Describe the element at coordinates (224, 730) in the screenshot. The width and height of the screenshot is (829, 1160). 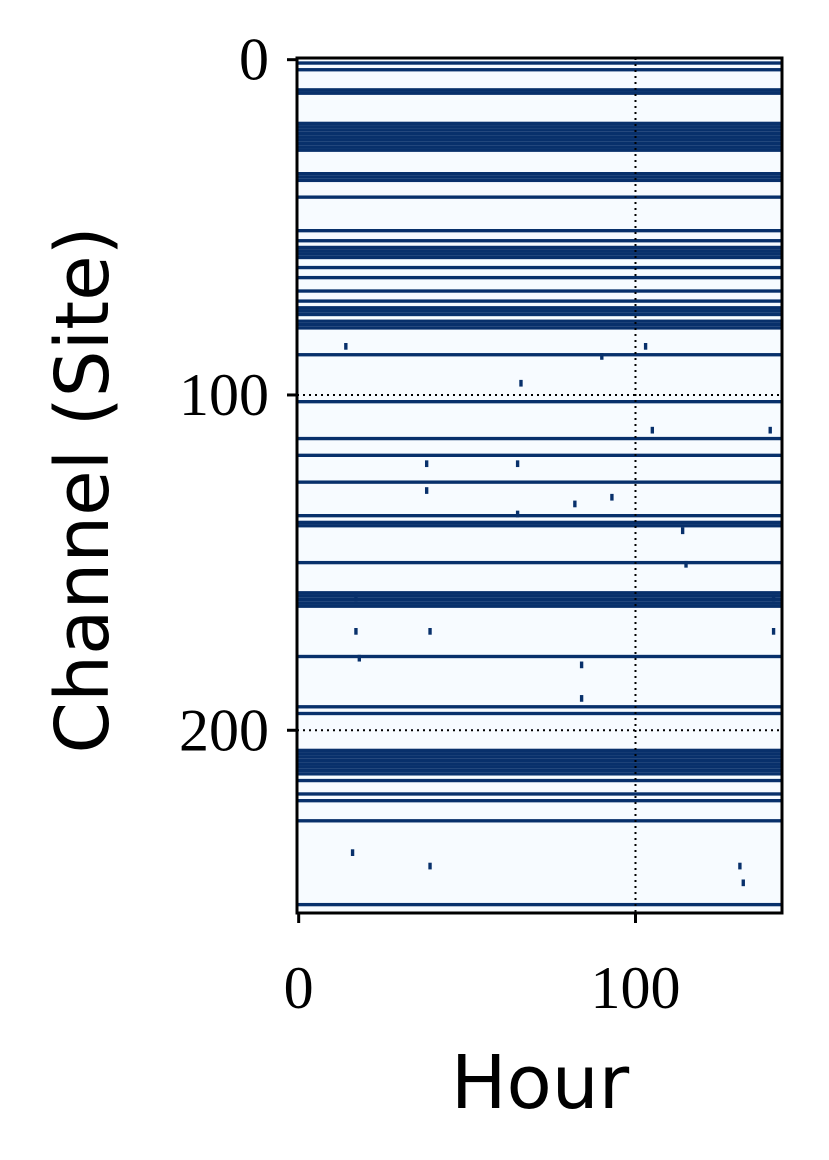
I see `y-tick-label: 200` at that location.